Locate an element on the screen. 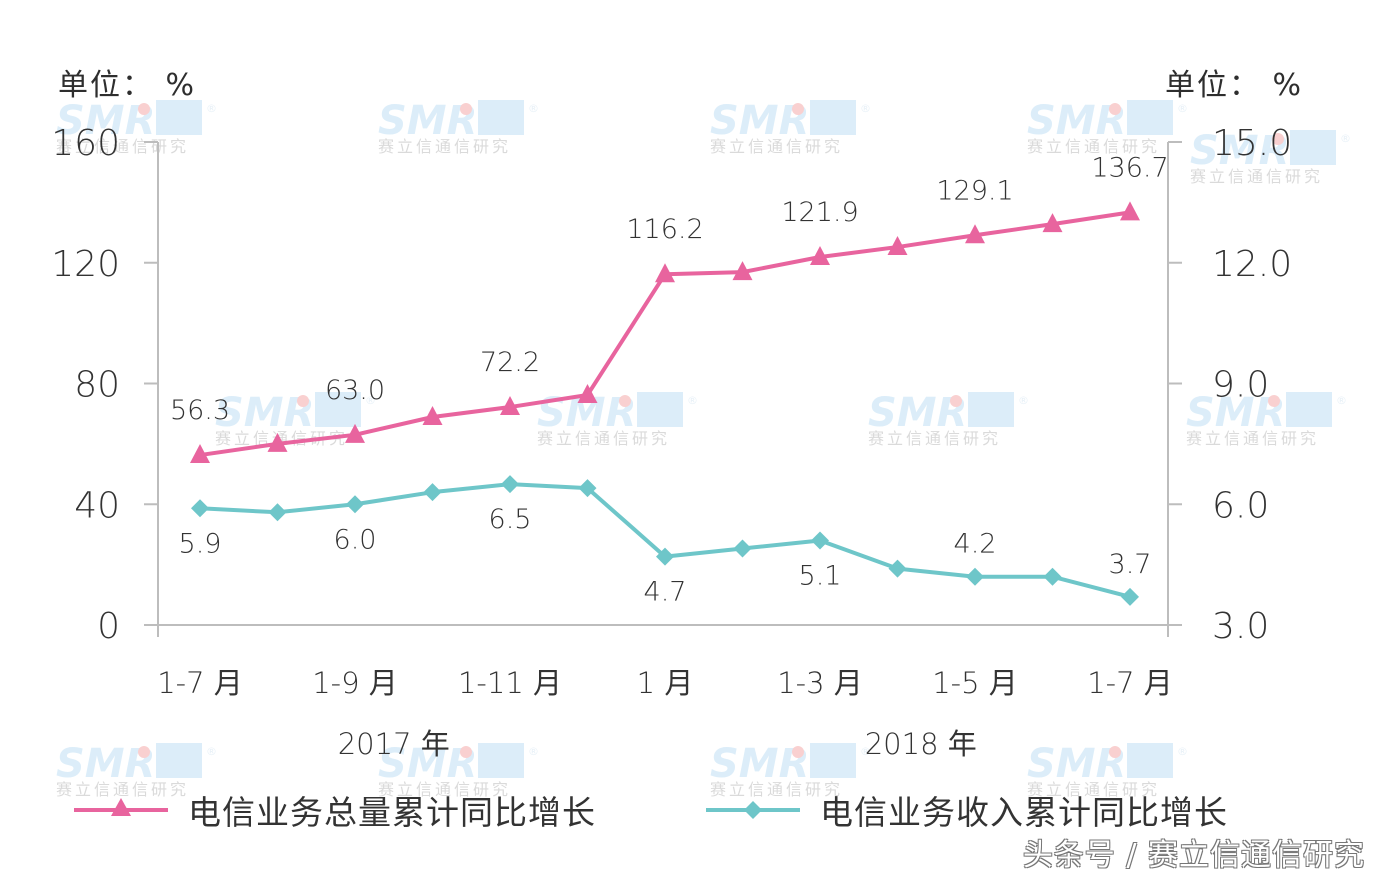  data-label: 121.9 is located at coordinates (819, 212).